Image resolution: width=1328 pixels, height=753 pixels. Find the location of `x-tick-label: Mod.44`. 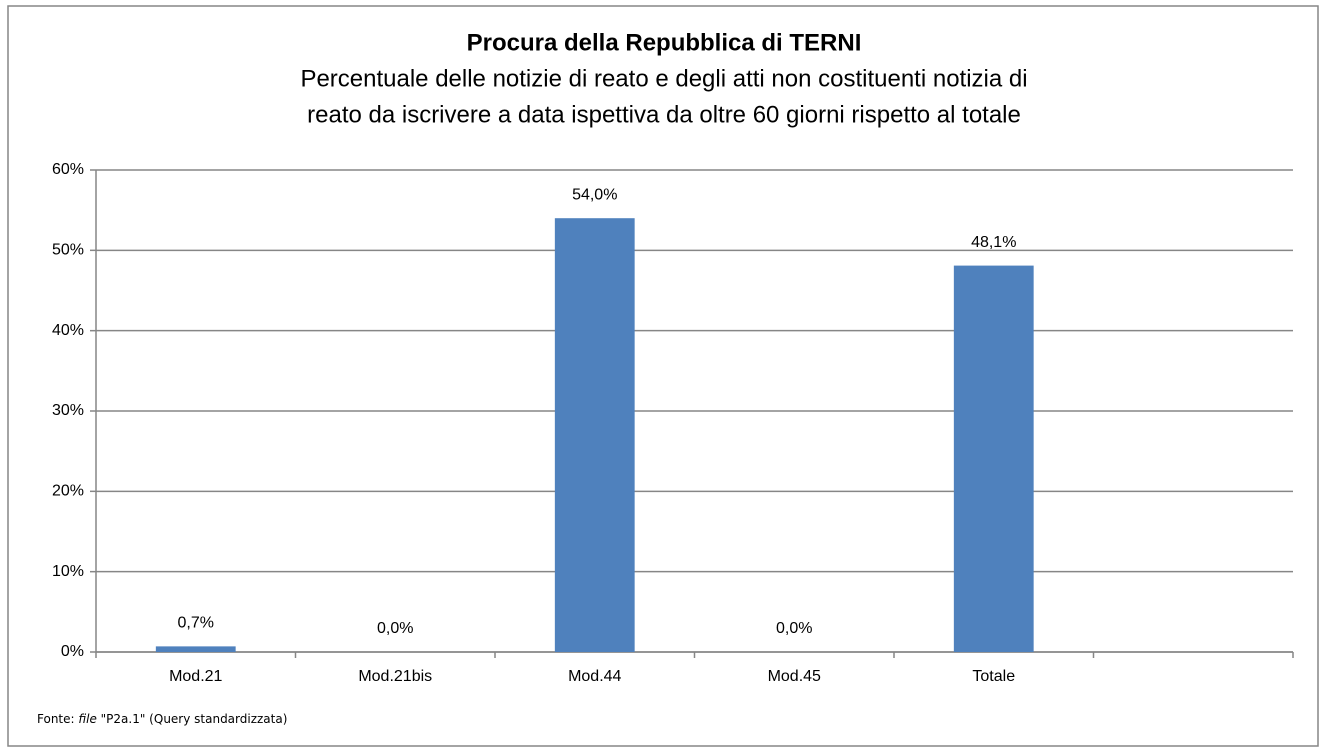

x-tick-label: Mod.44 is located at coordinates (594, 676).